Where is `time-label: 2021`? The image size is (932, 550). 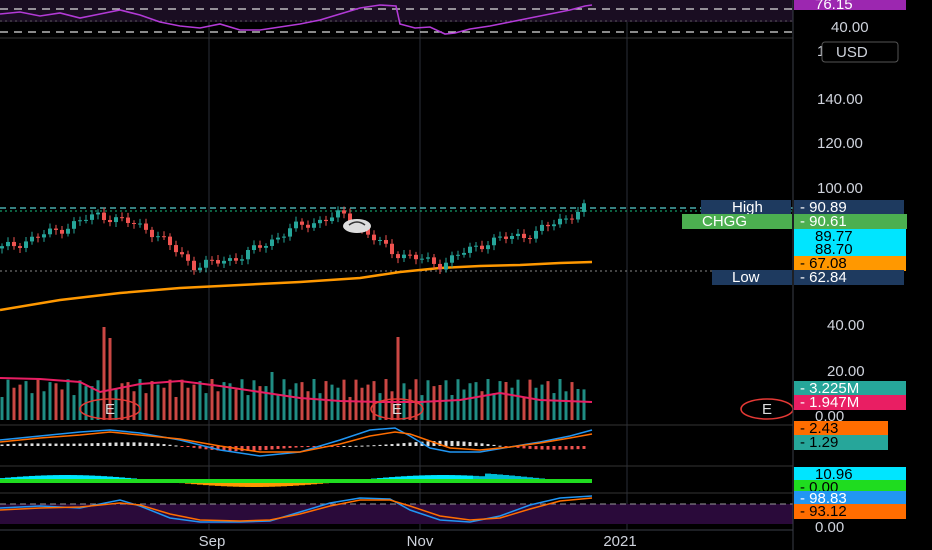 time-label: 2021 is located at coordinates (619, 541).